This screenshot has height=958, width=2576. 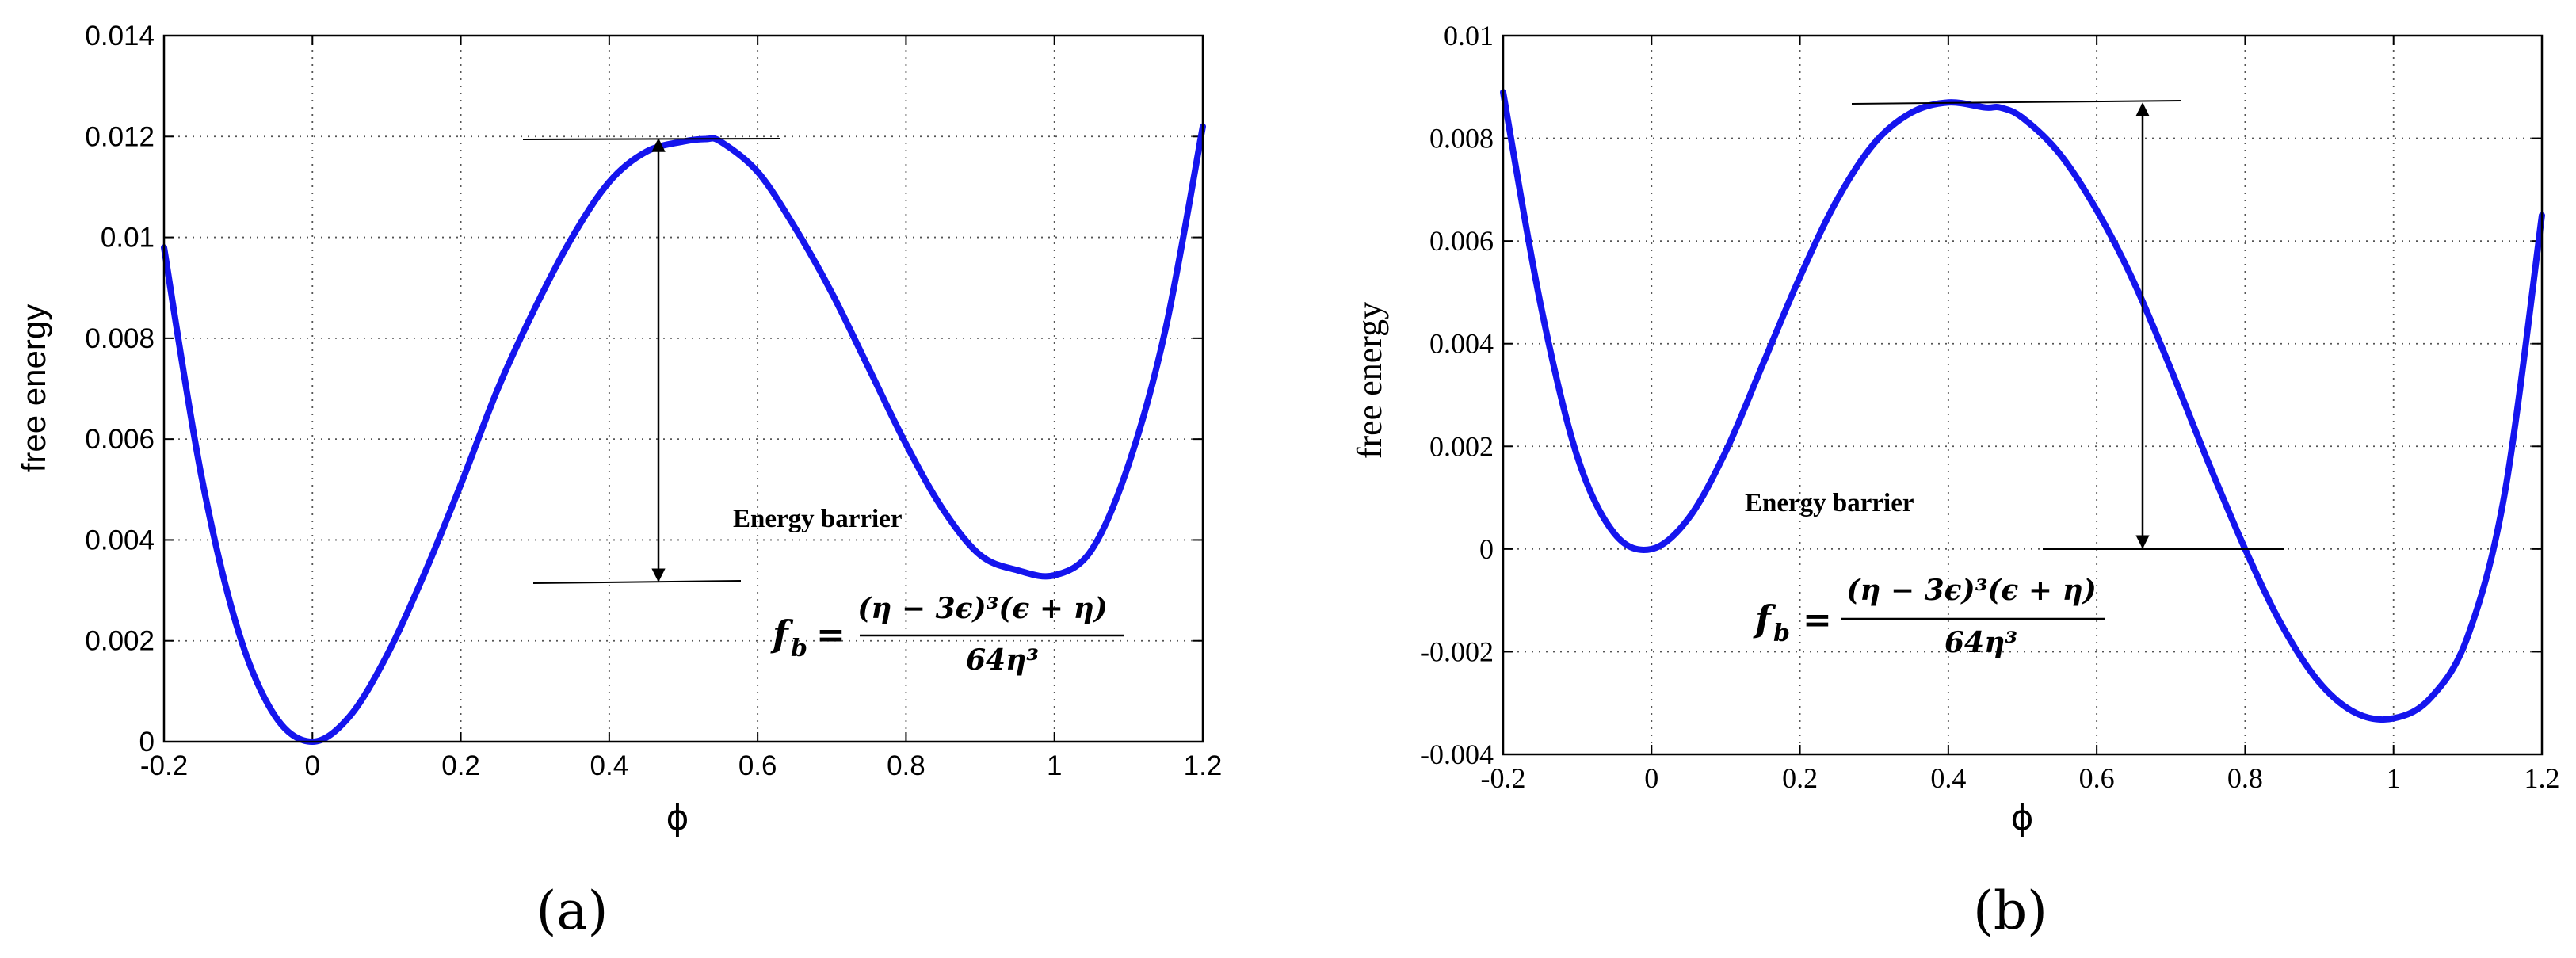 I want to click on y-tick-label-b: -0.004, so click(x=1457, y=754).